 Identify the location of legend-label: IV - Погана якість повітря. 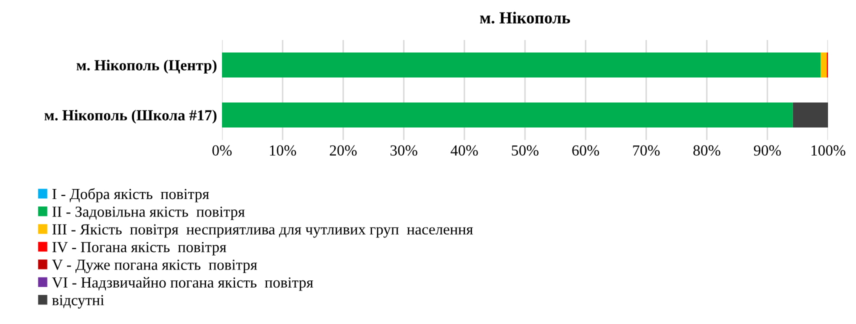
(139, 249).